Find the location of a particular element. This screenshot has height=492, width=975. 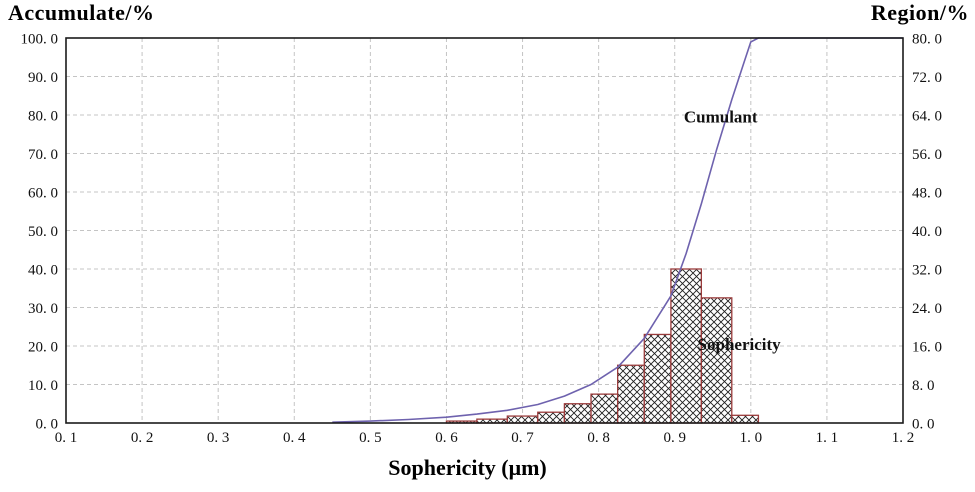

left-tick-label: 70. 0 is located at coordinates (43, 155).